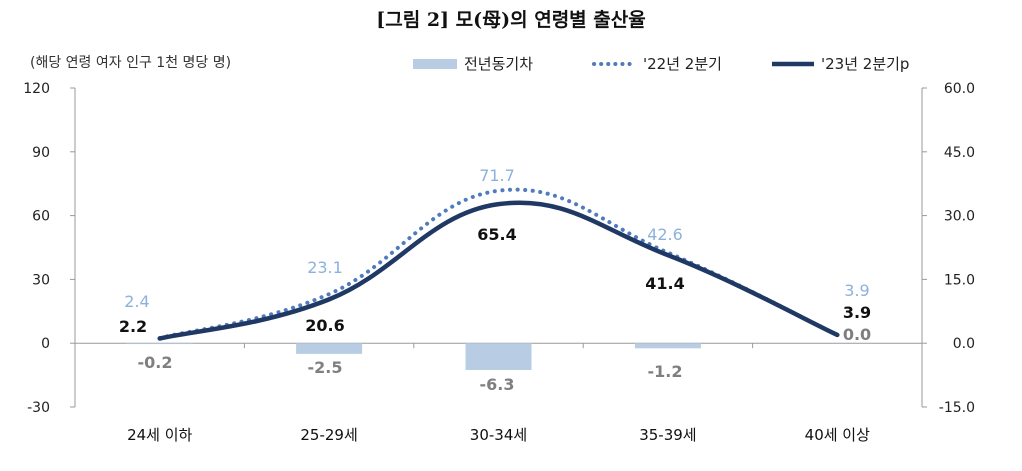  What do you see at coordinates (136, 301) in the screenshot?
I see `data-label-22: 2.4` at bounding box center [136, 301].